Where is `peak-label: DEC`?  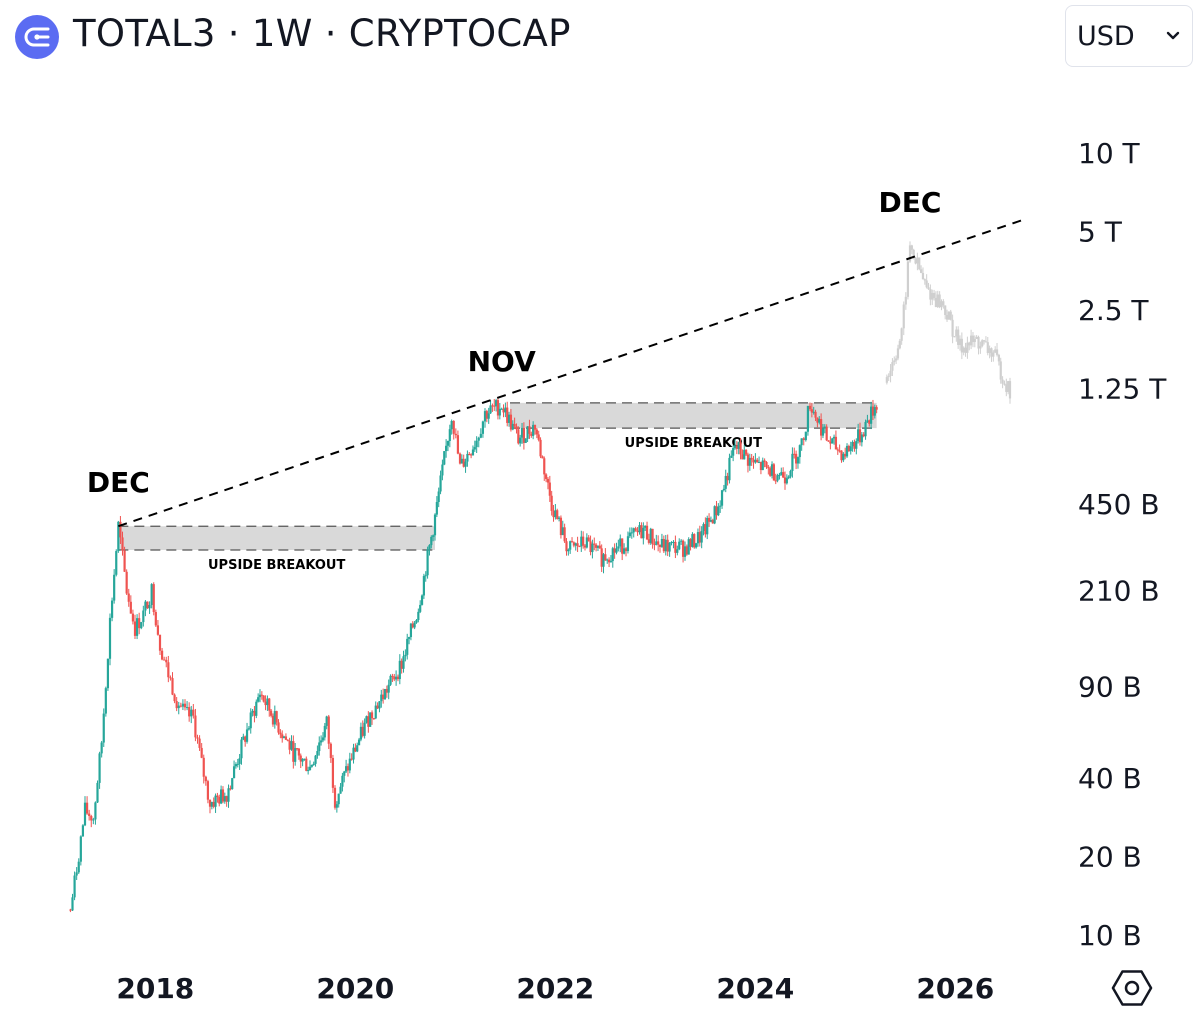
peak-label: DEC is located at coordinates (118, 482).